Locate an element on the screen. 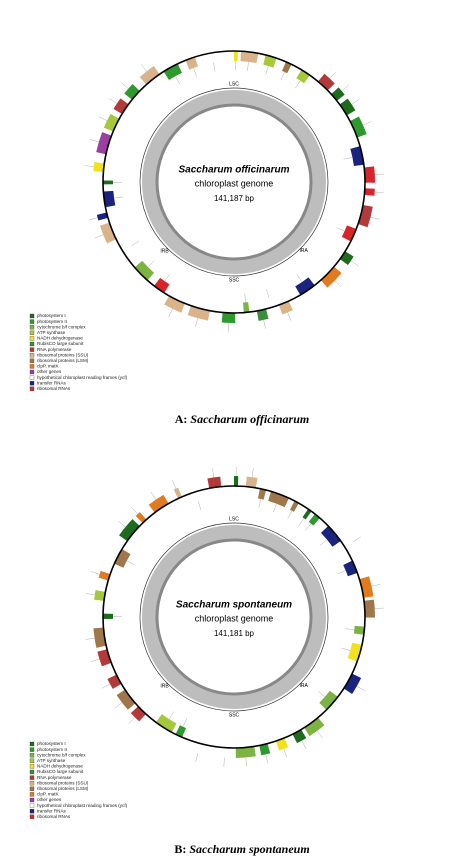 The image size is (467, 868). legend-label: ATP synthase is located at coordinates (51, 332).